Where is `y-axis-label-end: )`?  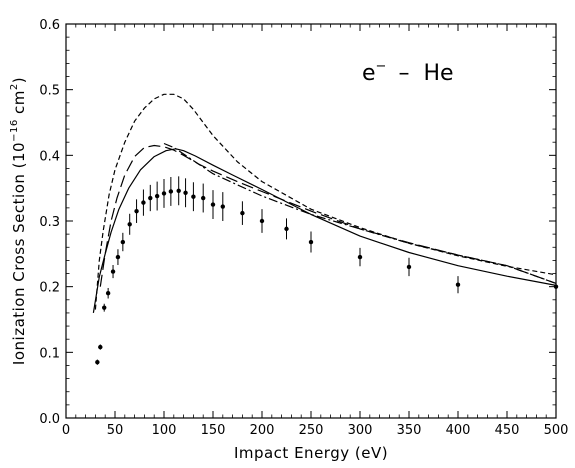
y-axis-label-end: ) is located at coordinates (19, 80).